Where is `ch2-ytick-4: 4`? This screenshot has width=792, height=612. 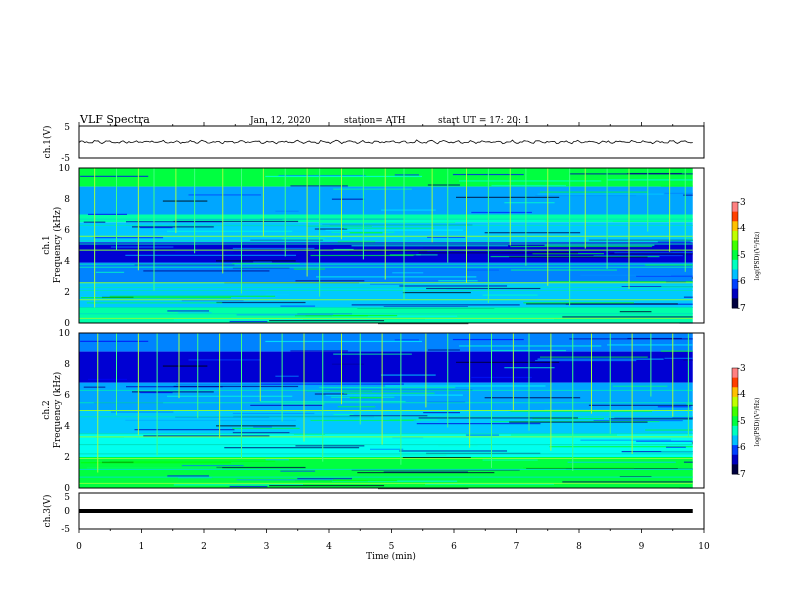
ch2-ytick-4: 4 is located at coordinates (67, 427).